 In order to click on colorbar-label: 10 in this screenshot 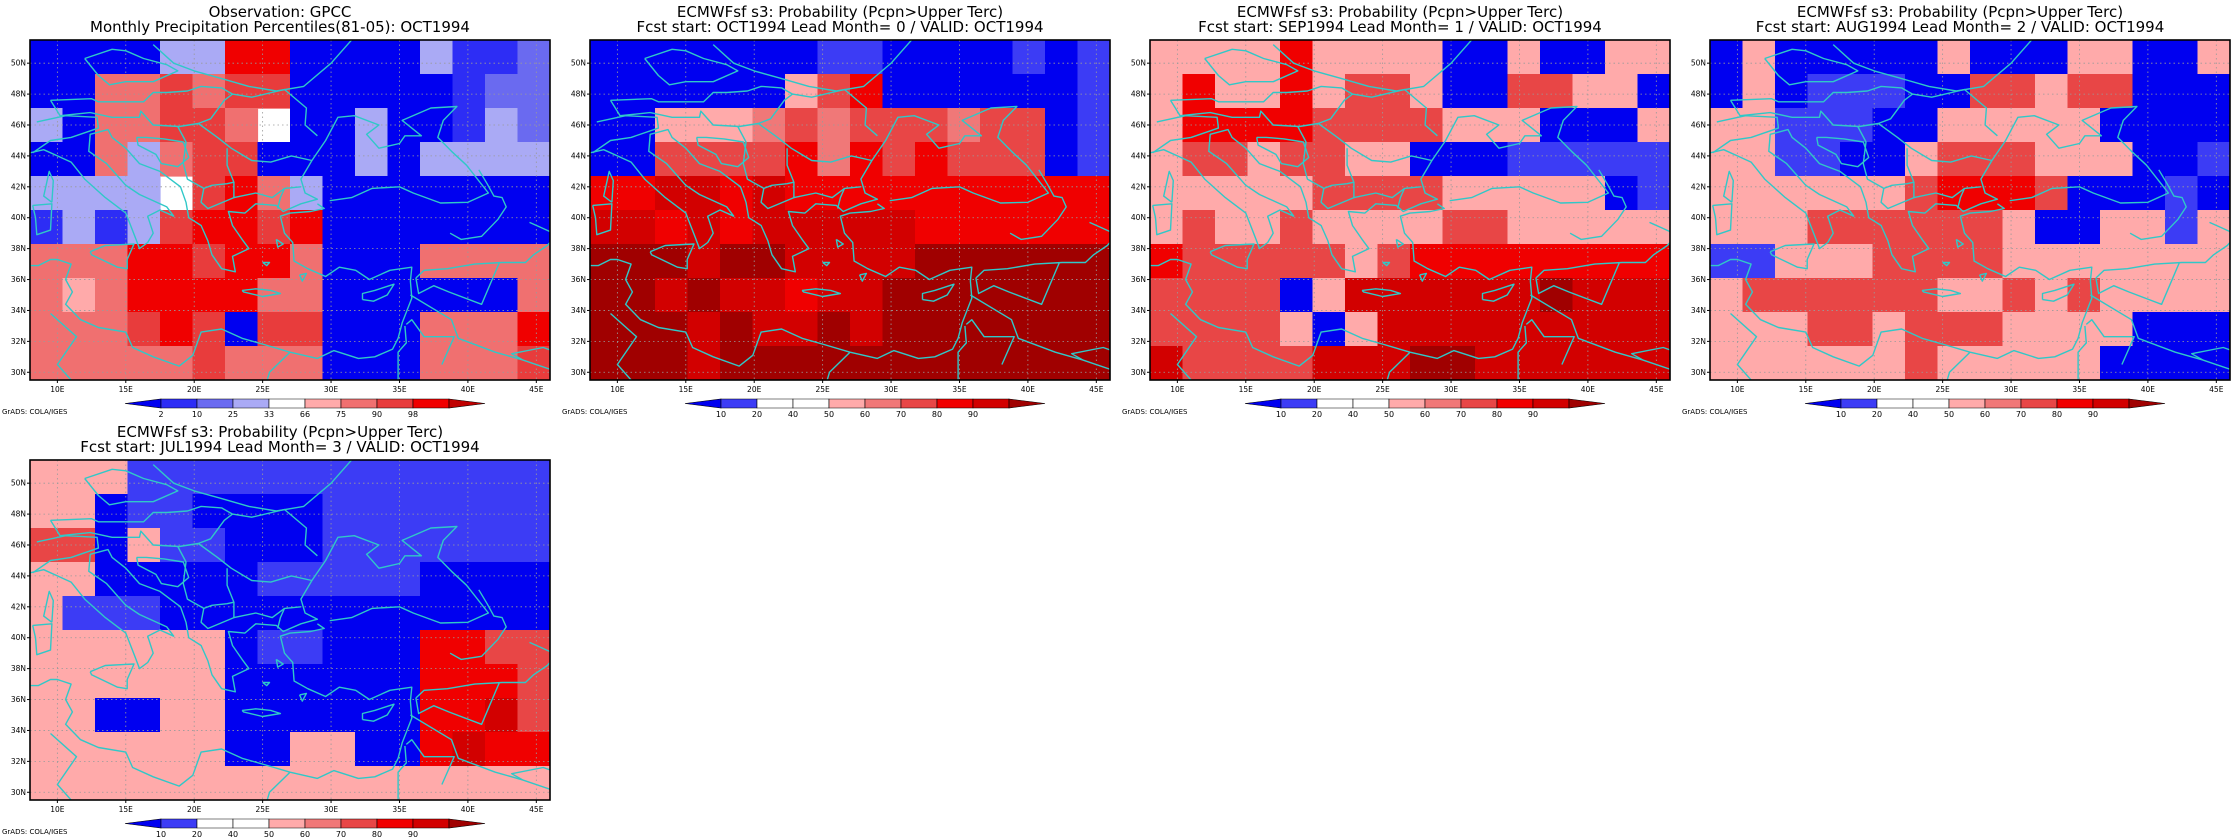, I will do `click(1841, 414)`.